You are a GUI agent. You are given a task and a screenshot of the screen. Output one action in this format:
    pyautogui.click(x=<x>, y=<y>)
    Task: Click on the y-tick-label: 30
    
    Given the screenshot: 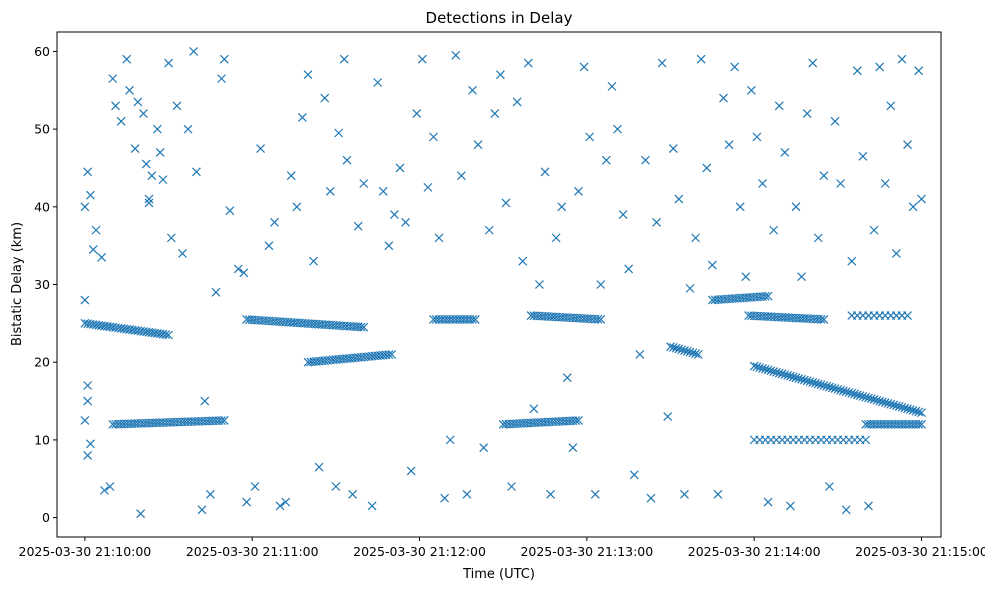 What is the action you would take?
    pyautogui.click(x=42, y=284)
    